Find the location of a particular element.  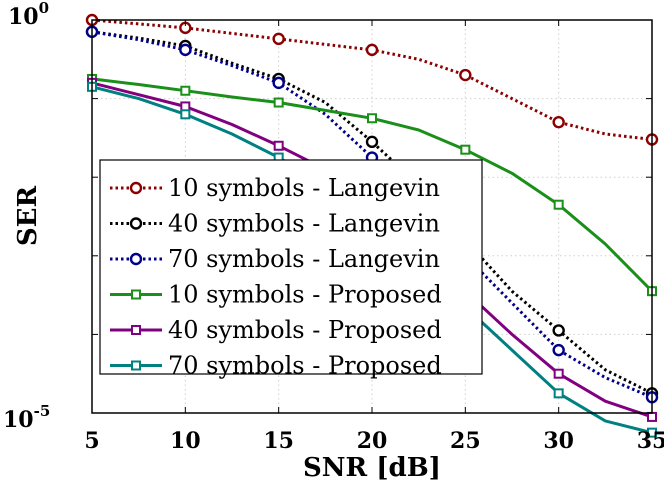

x-tick-label: 20 is located at coordinates (372, 441).